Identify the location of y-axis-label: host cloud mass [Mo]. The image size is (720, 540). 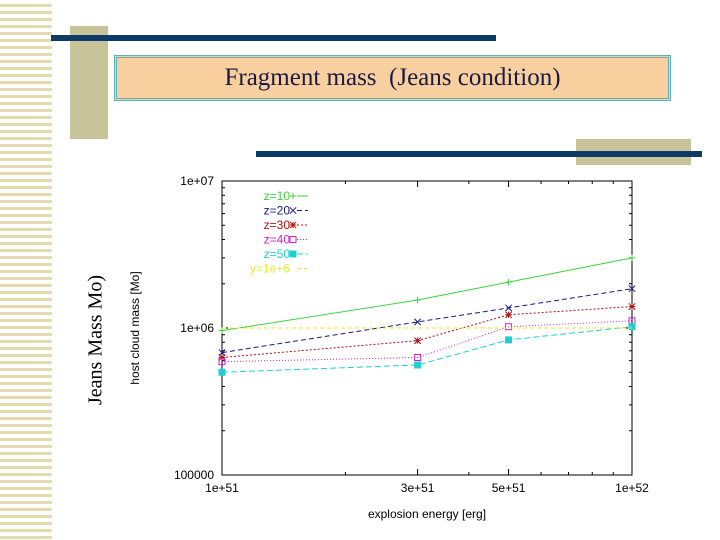
(135, 327).